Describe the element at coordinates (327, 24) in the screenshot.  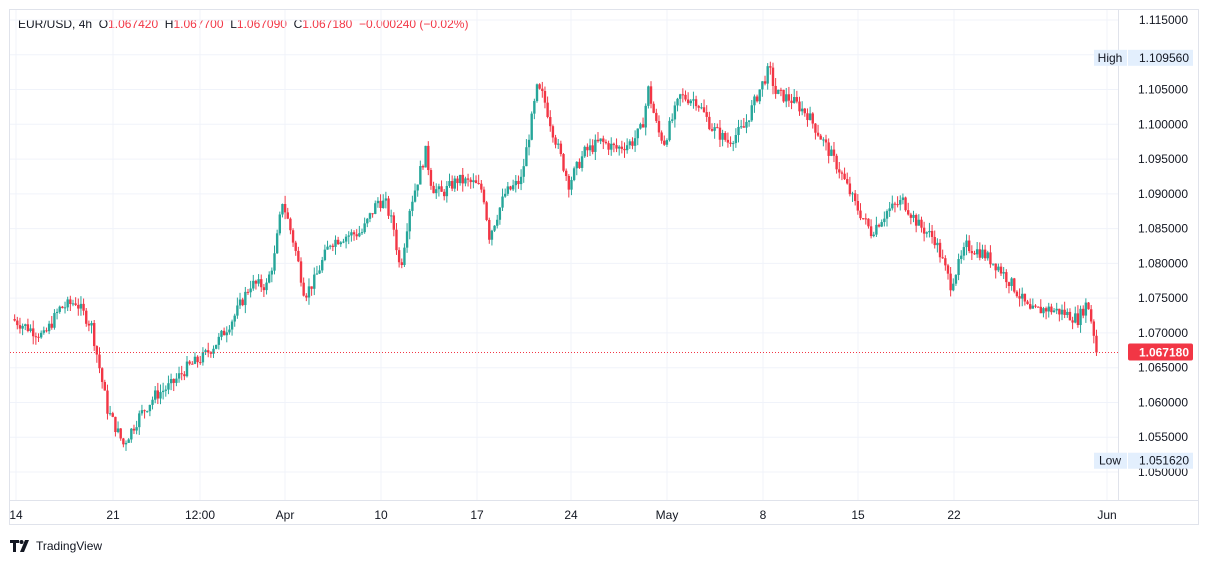
I see `legend-close: 1.067180` at that location.